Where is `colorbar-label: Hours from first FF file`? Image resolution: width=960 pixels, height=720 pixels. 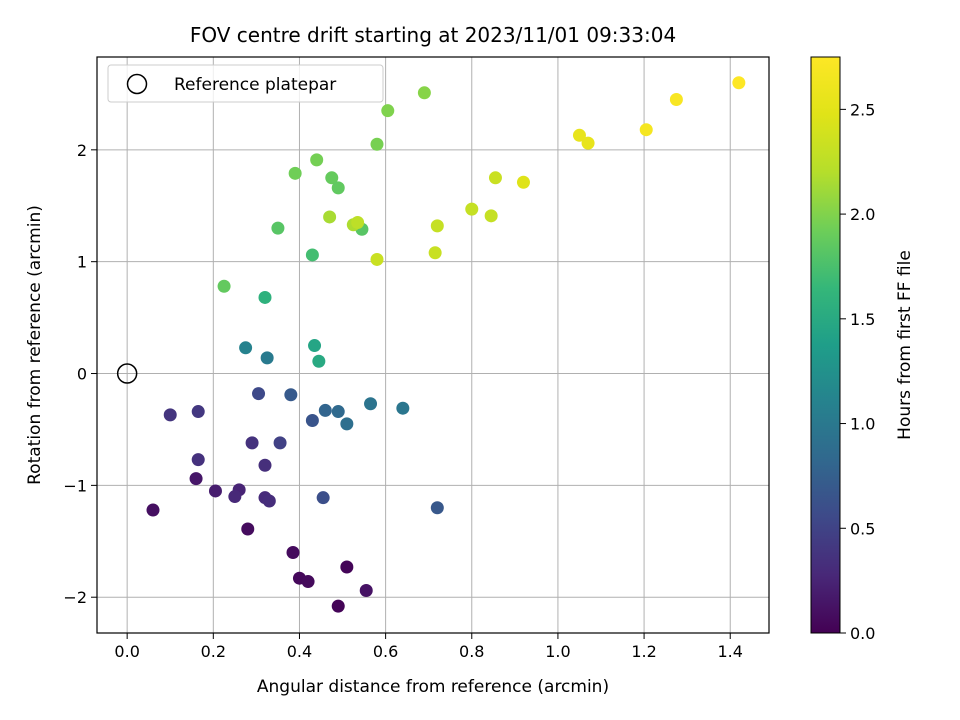 colorbar-label: Hours from first FF file is located at coordinates (905, 345).